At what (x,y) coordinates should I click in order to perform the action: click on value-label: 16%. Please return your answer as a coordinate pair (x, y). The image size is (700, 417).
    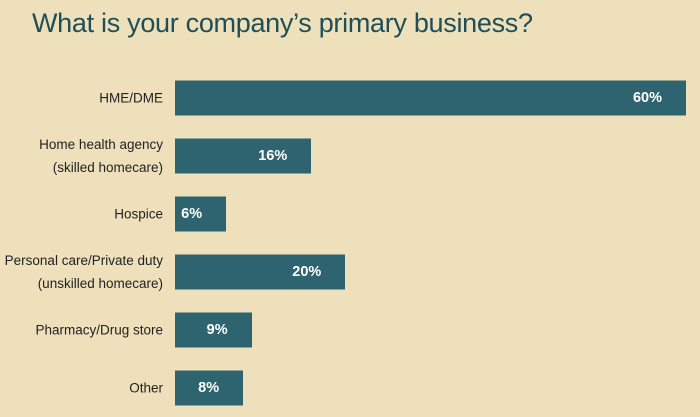
    Looking at the image, I should click on (273, 156).